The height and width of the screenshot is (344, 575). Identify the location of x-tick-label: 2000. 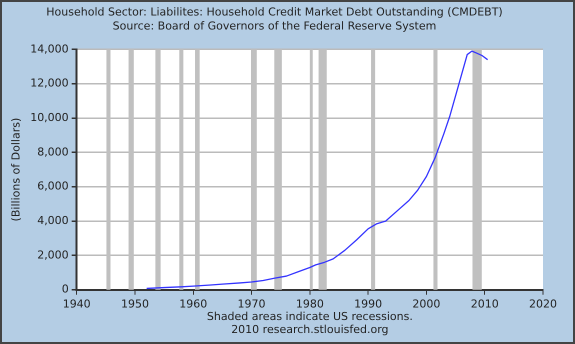
(426, 303).